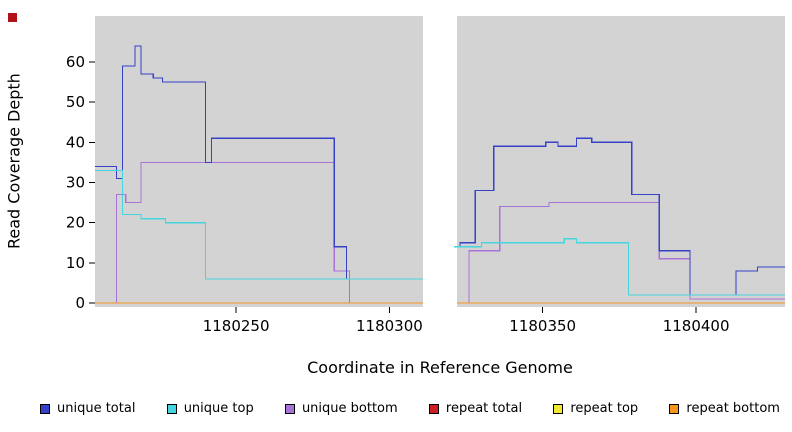 This screenshot has height=432, width=792. Describe the element at coordinates (674, 408) in the screenshot. I see `legend-swatch-repeat-bottom` at that location.